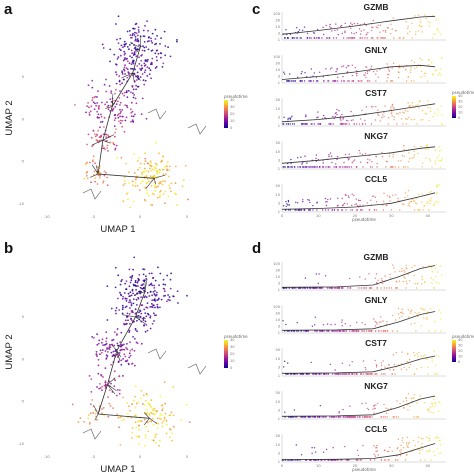 The height and width of the screenshot is (476, 474). I want to click on outlier-fragment, so click(92, 194).